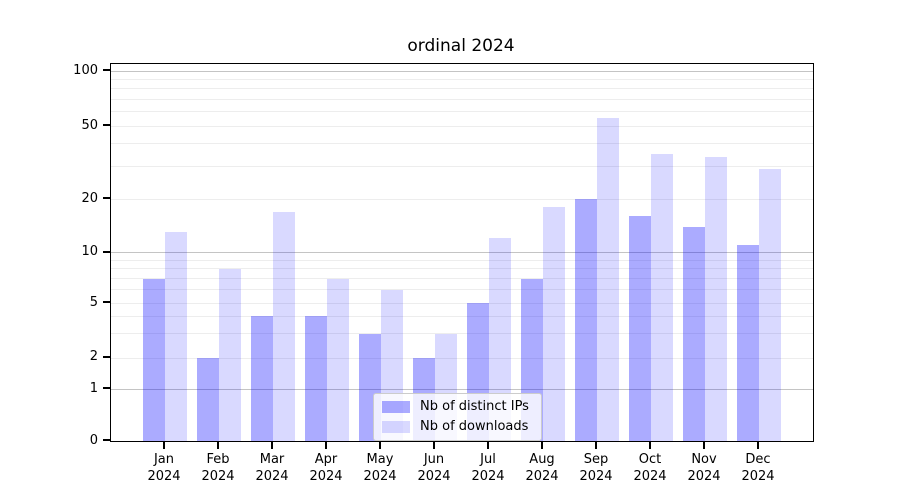  What do you see at coordinates (176, 336) in the screenshot?
I see `bar-downloads-jan` at bounding box center [176, 336].